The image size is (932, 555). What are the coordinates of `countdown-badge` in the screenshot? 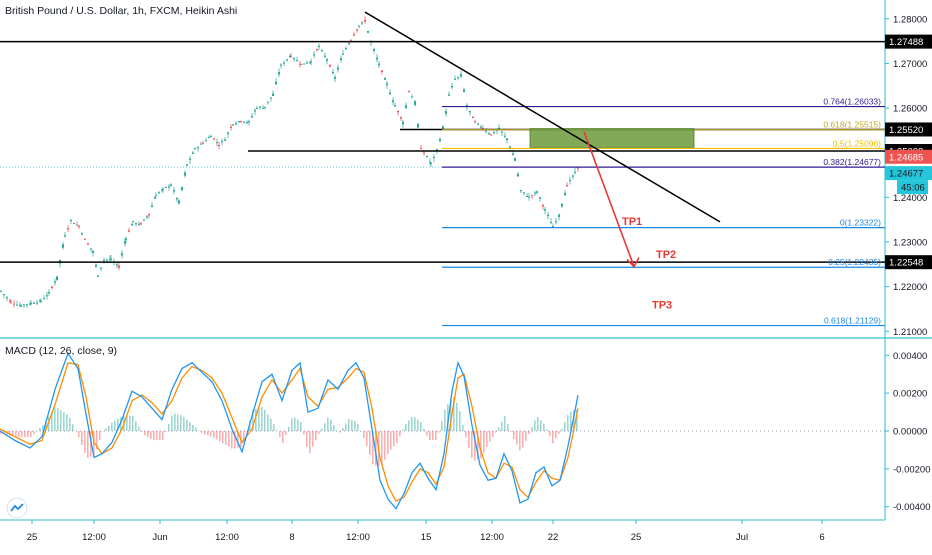 It's located at (912, 187).